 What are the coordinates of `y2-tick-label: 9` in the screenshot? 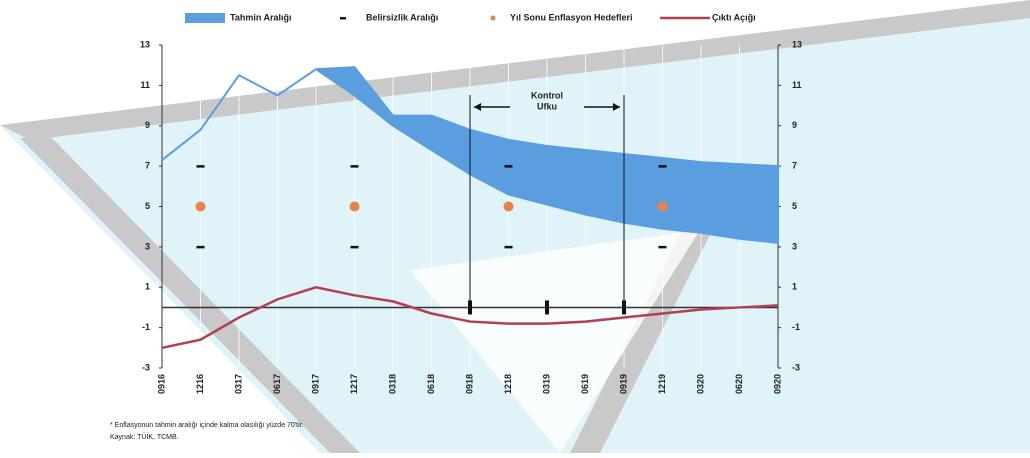 It's located at (794, 125).